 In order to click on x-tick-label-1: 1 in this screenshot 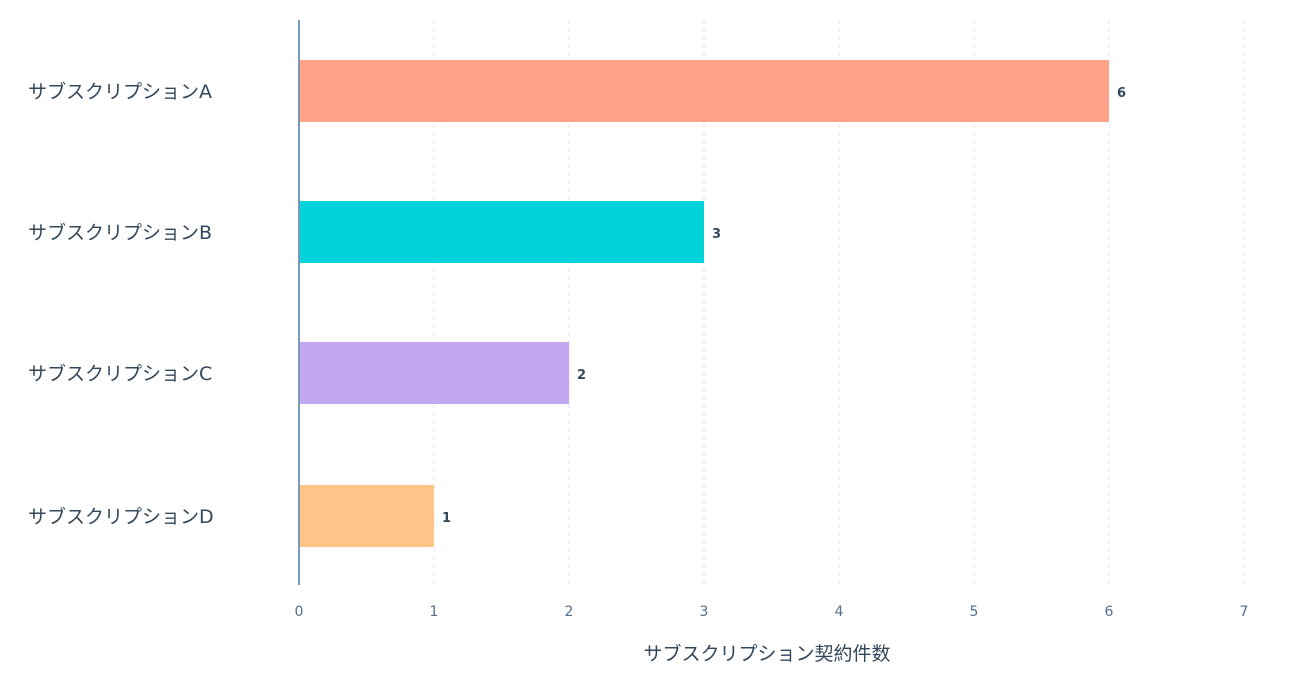, I will do `click(434, 612)`.